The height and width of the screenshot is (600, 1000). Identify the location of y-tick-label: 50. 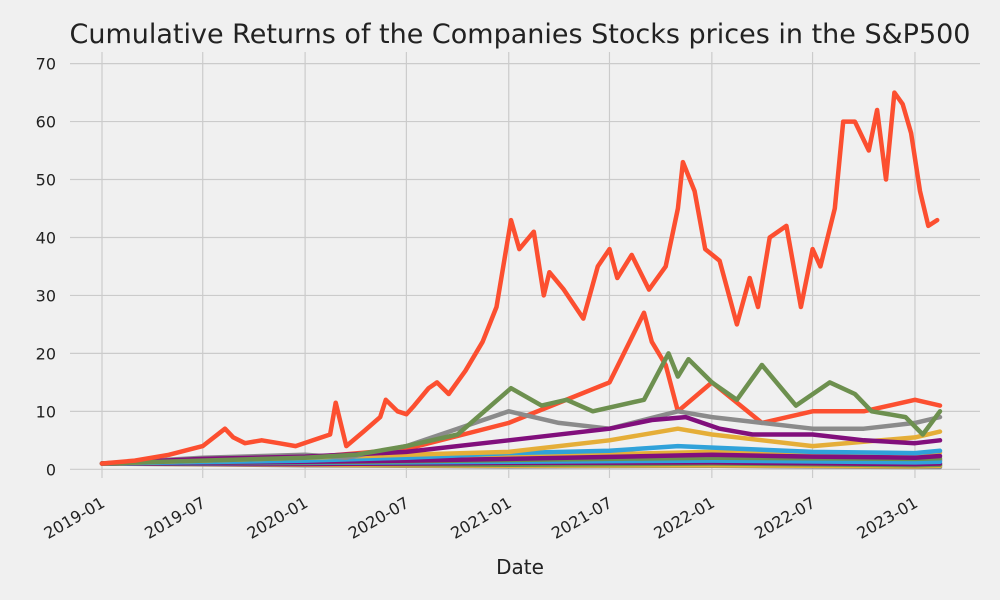
(46, 180).